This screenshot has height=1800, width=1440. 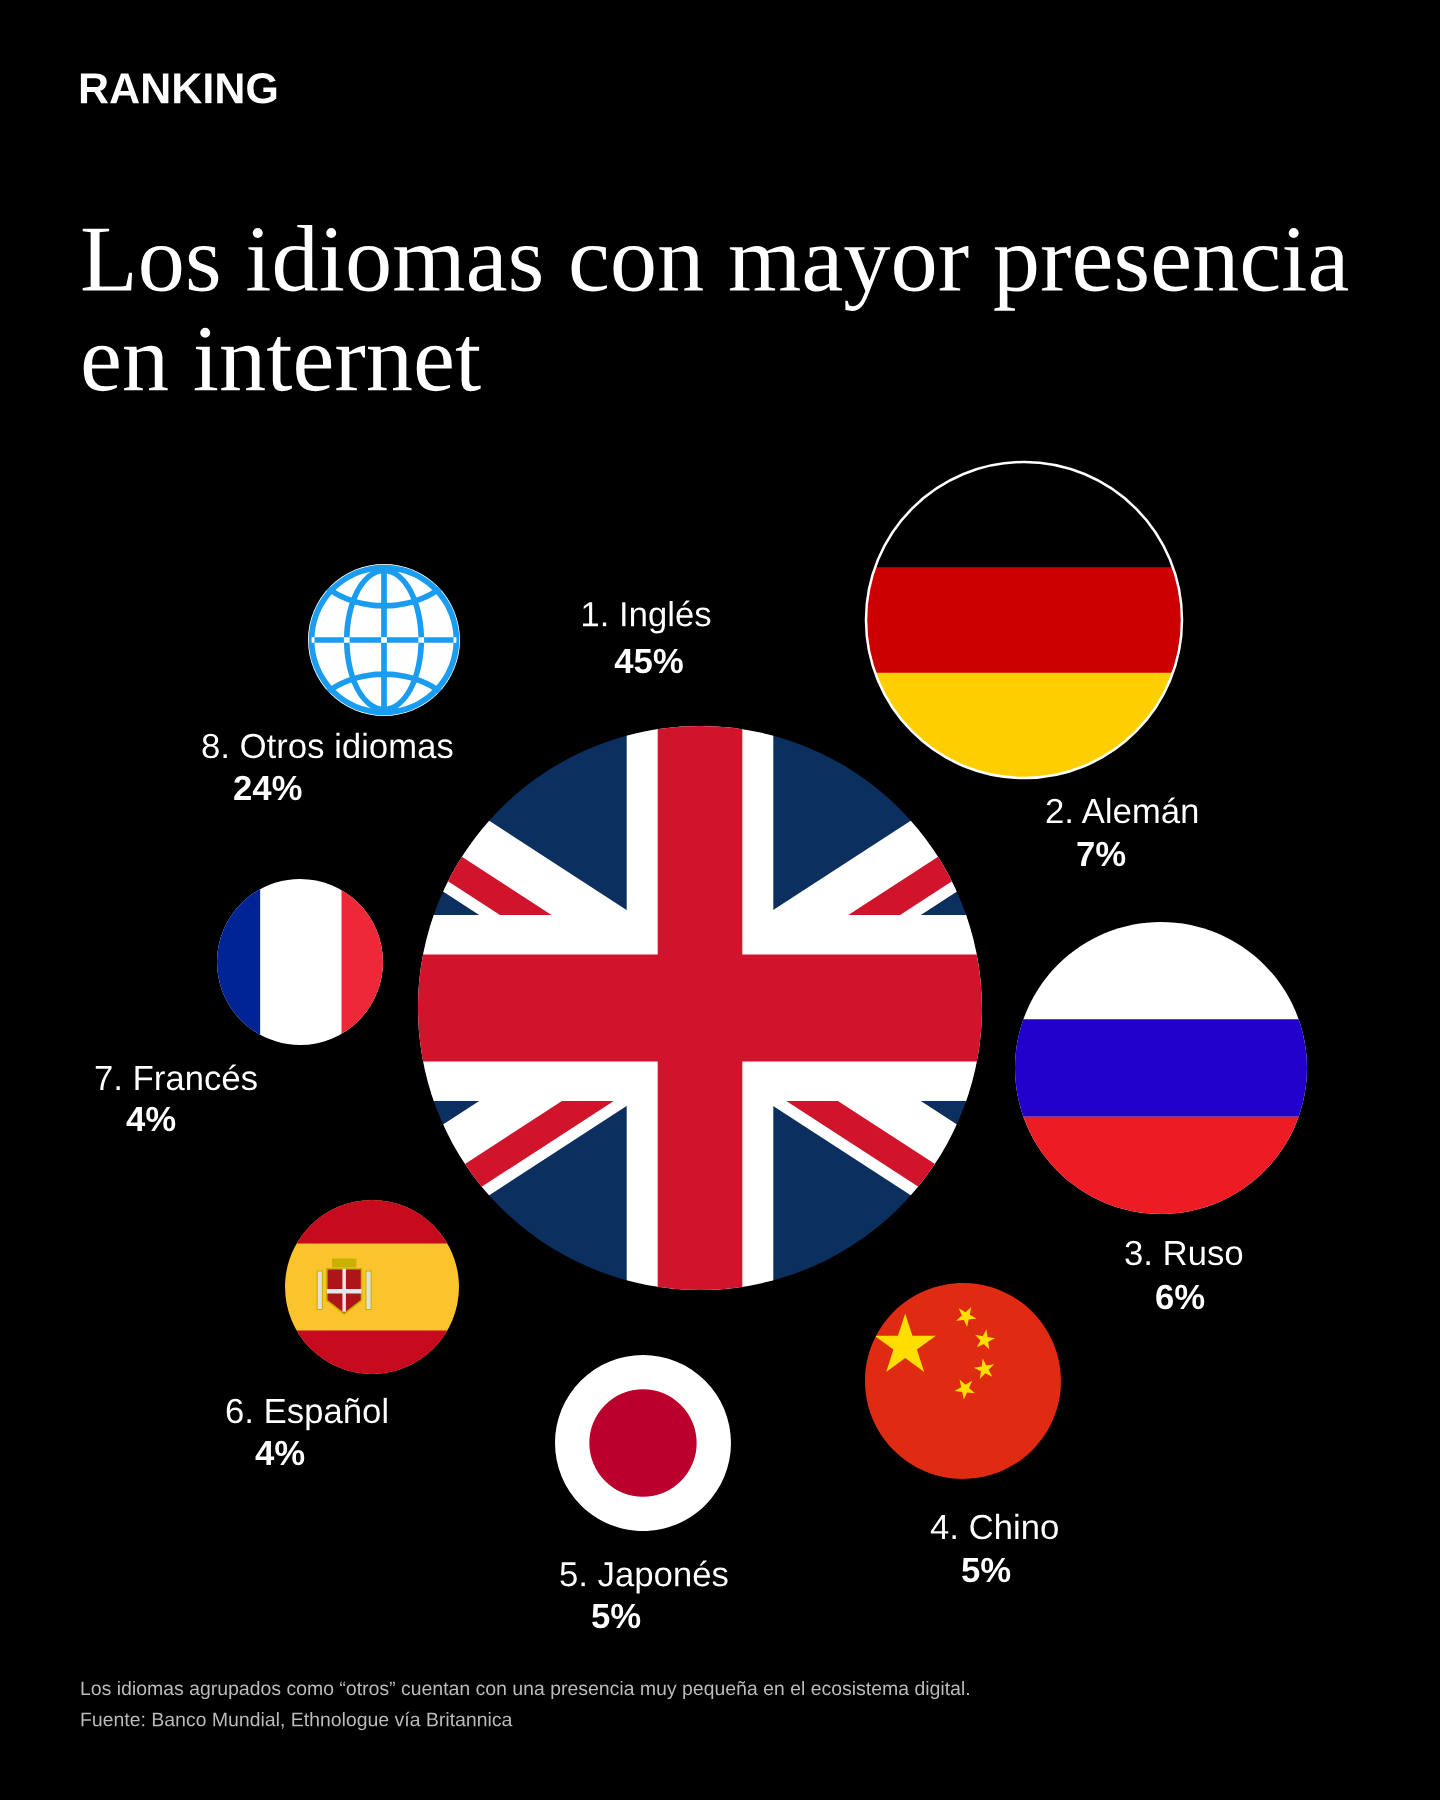 What do you see at coordinates (297, 1721) in the screenshot?
I see `source-note: Fuente: Banco Mundial, Ethnologue vía Britannica` at bounding box center [297, 1721].